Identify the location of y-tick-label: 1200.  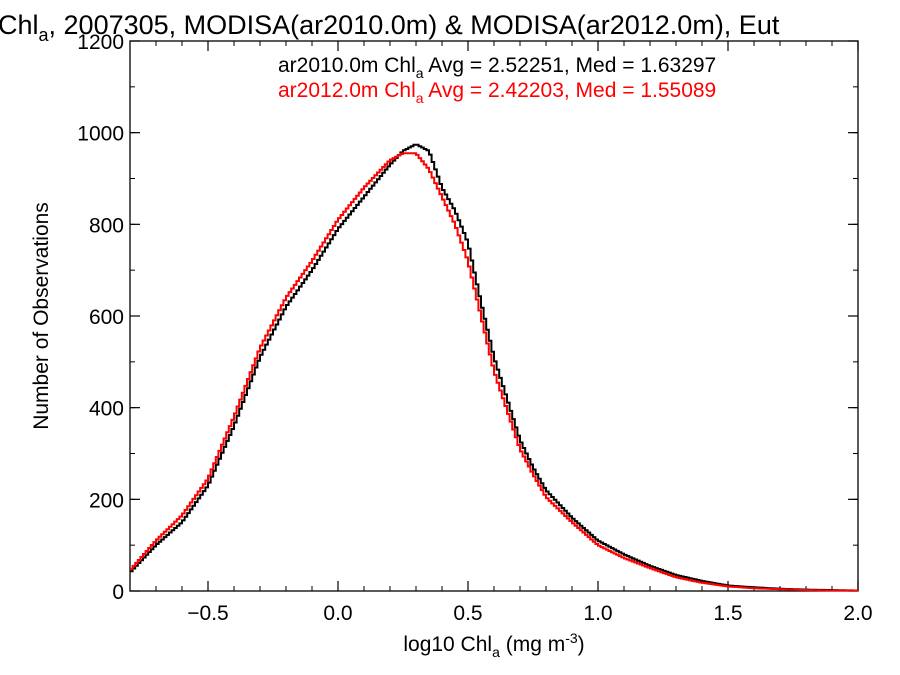
(100, 42).